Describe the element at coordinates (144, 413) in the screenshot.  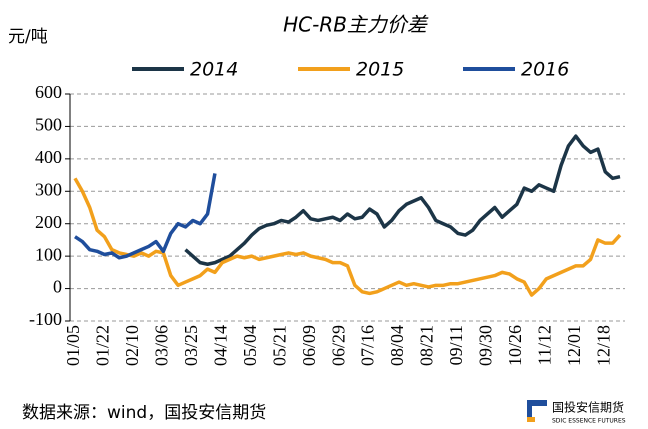
I see `source: 数据来源：wind，国投安信期货` at that location.